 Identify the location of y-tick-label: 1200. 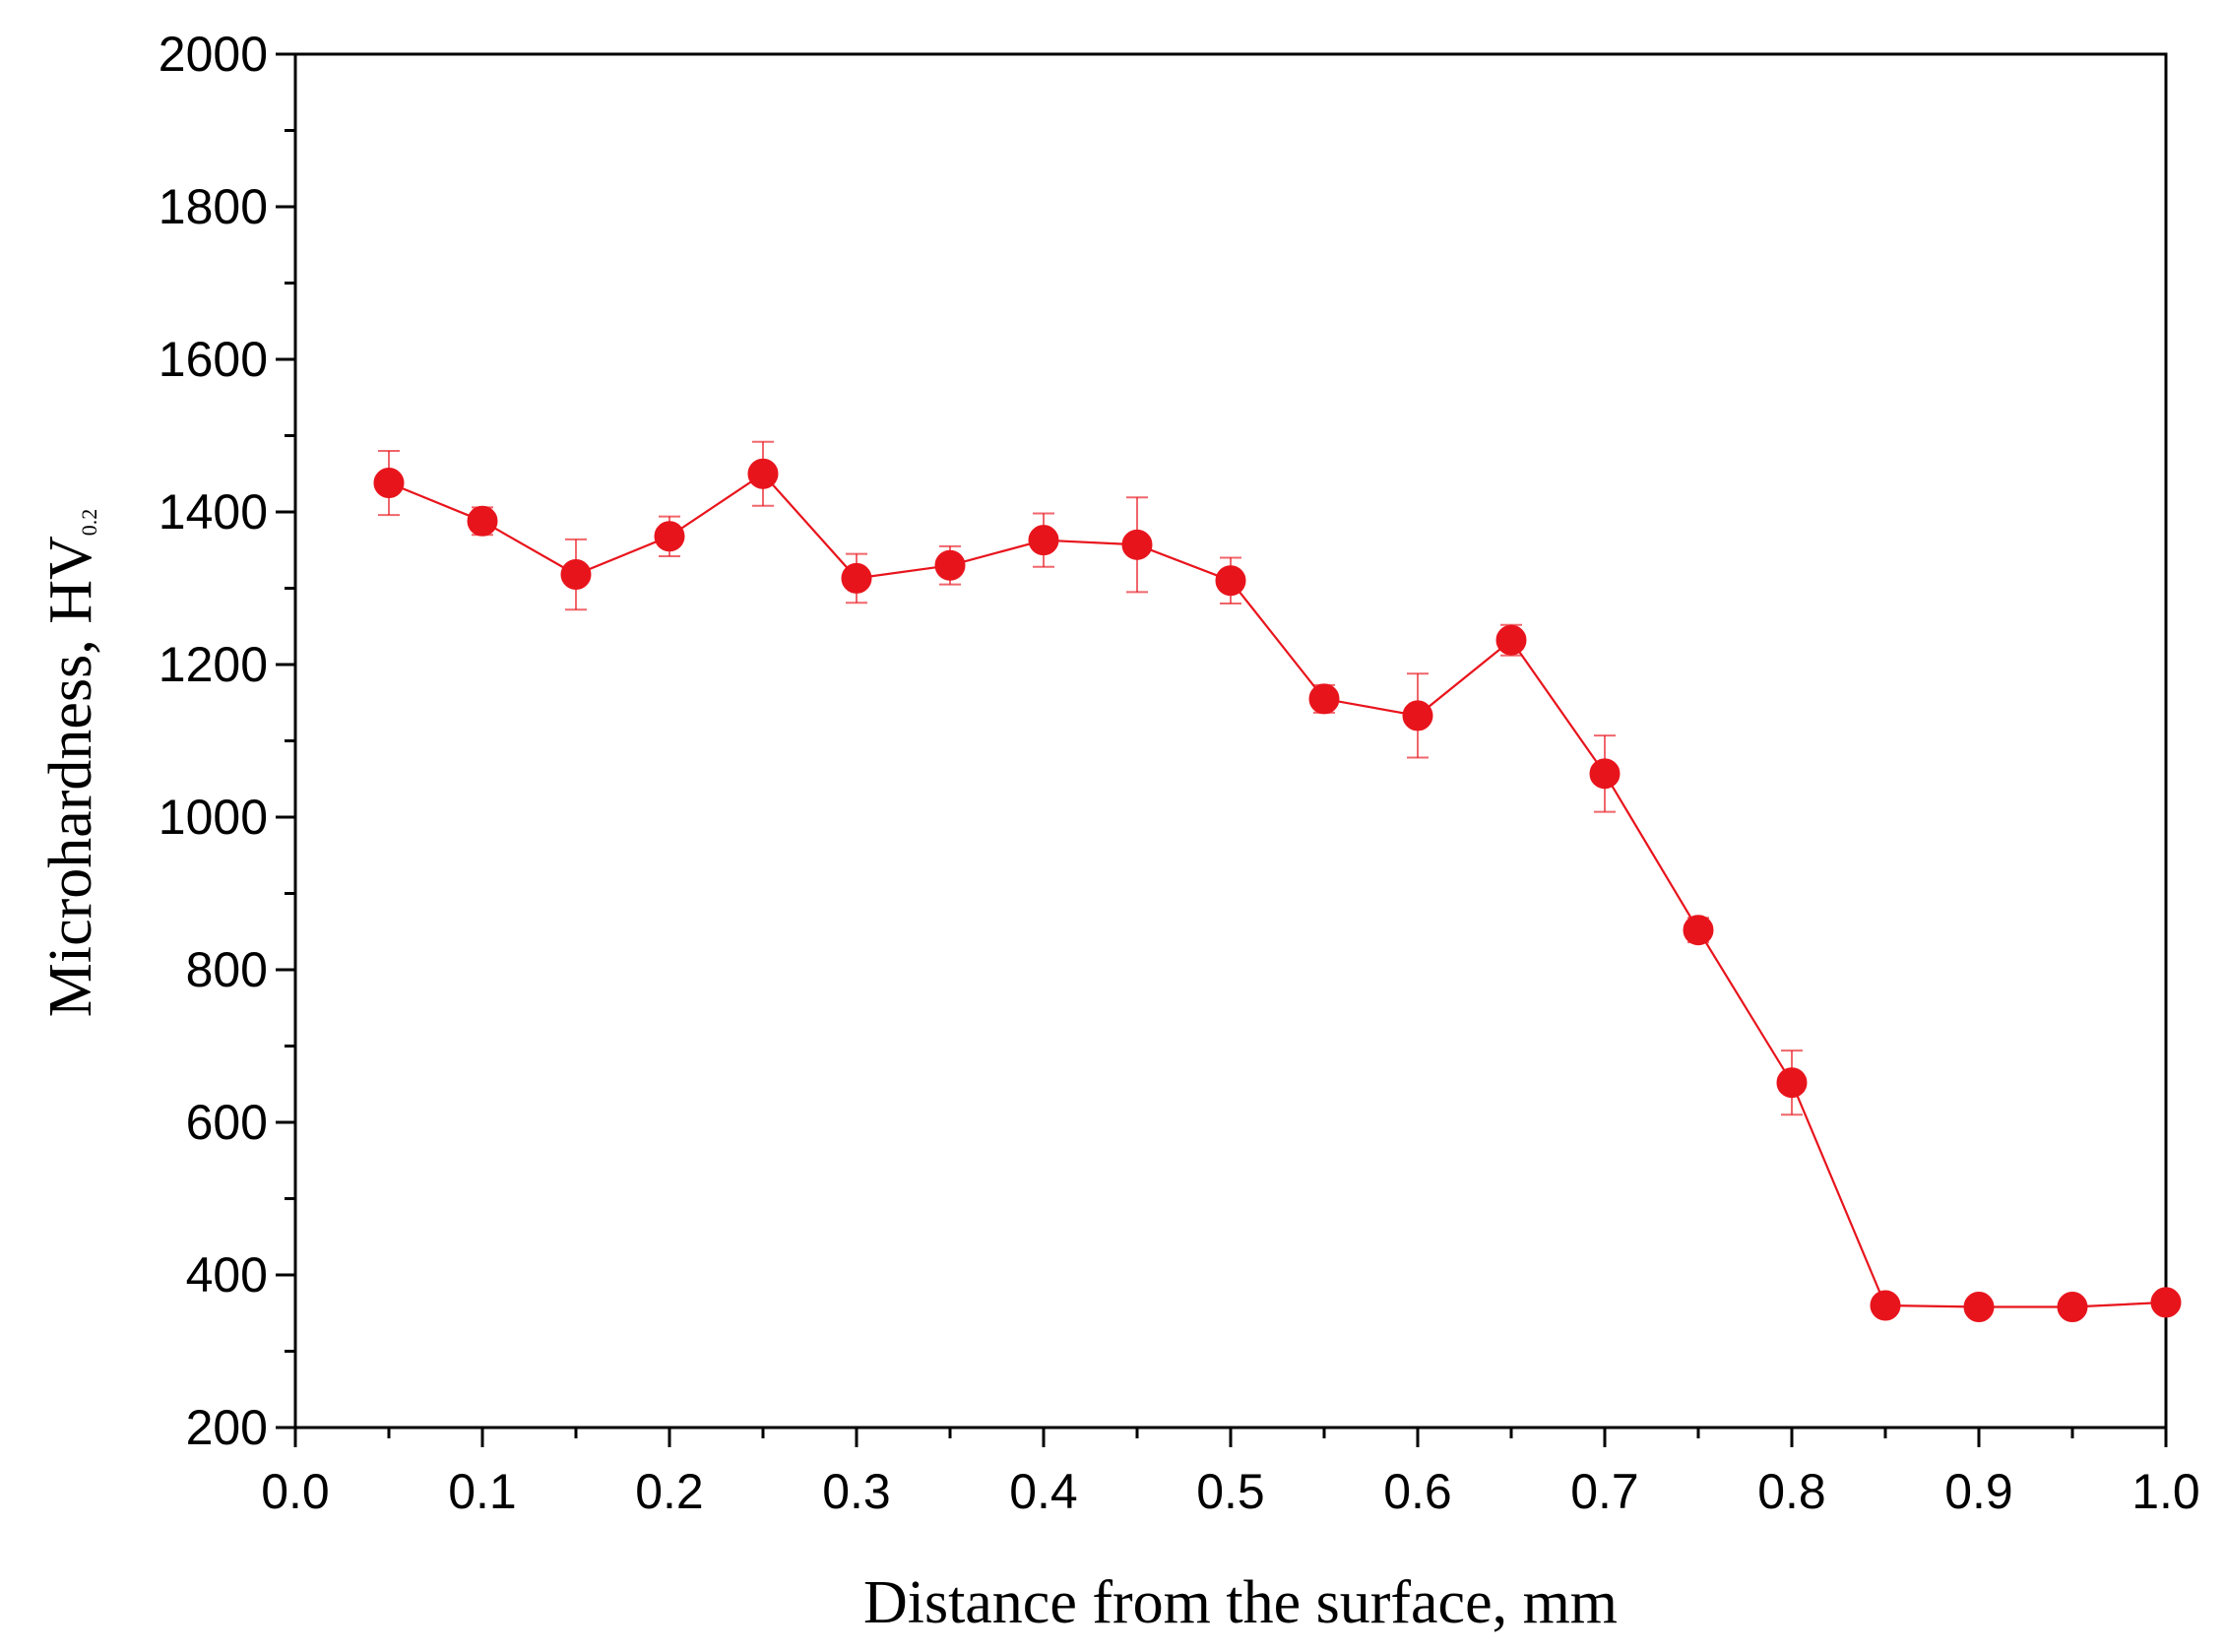
(214, 664).